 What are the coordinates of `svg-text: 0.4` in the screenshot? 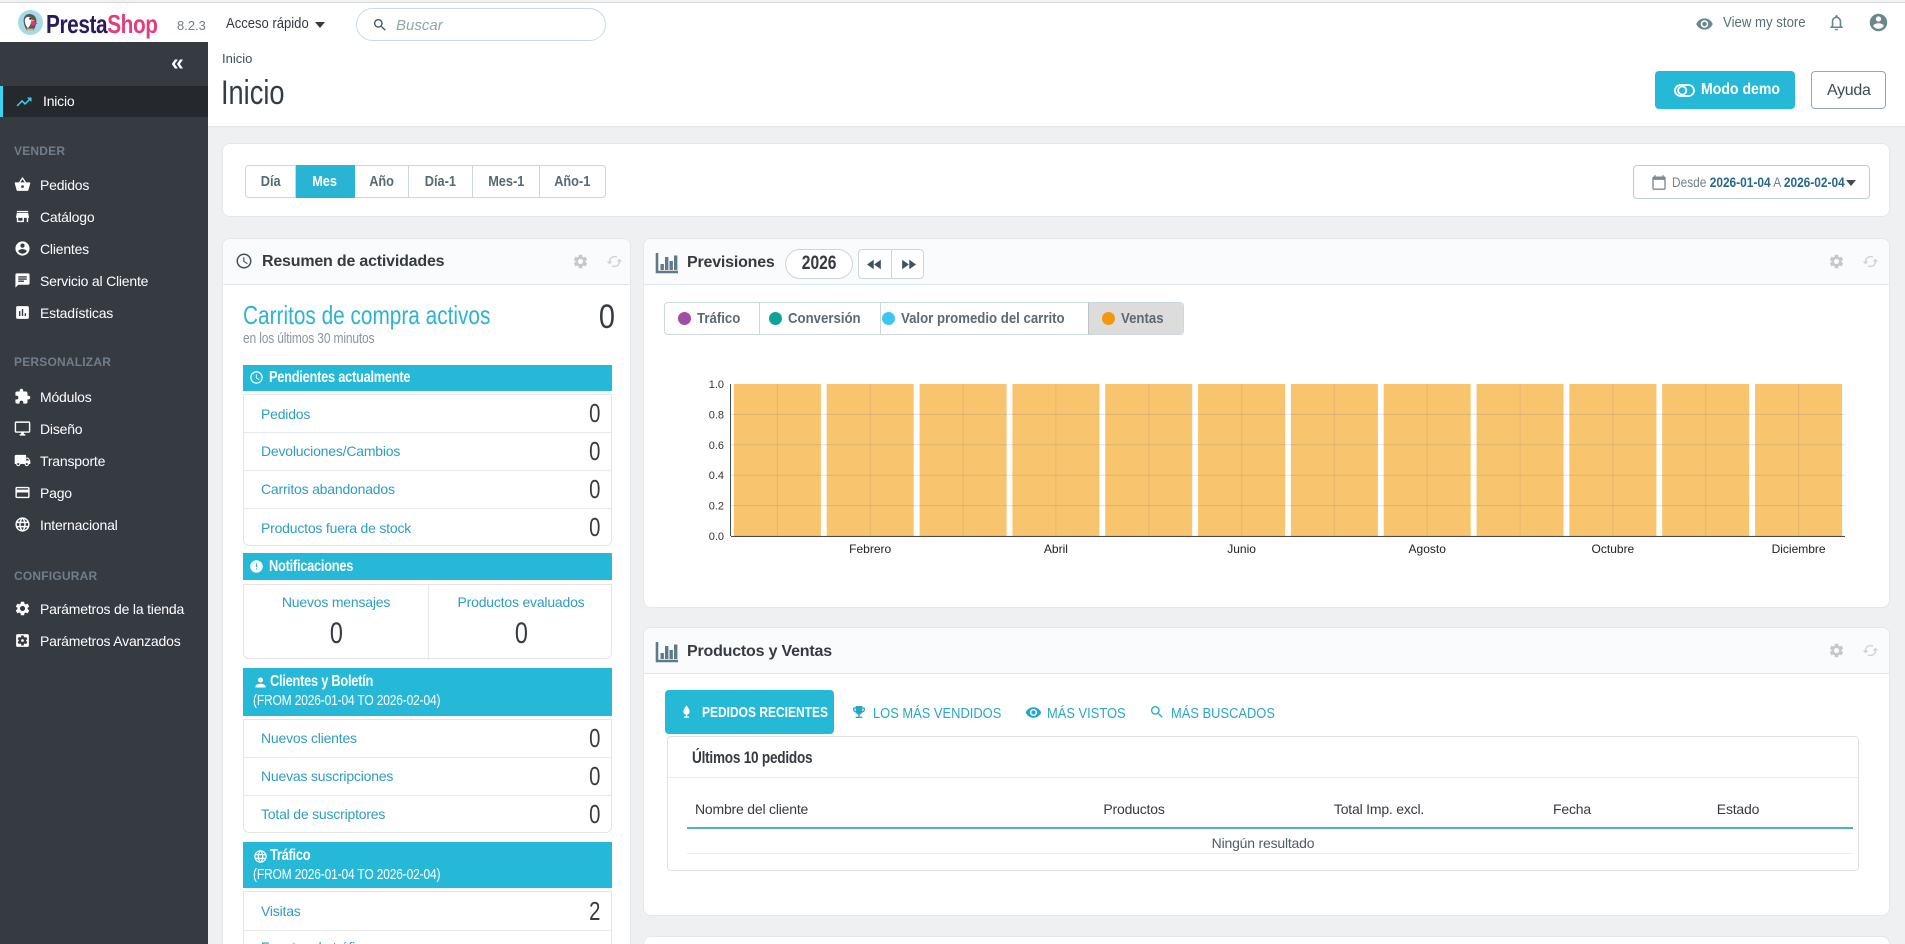 It's located at (716, 476).